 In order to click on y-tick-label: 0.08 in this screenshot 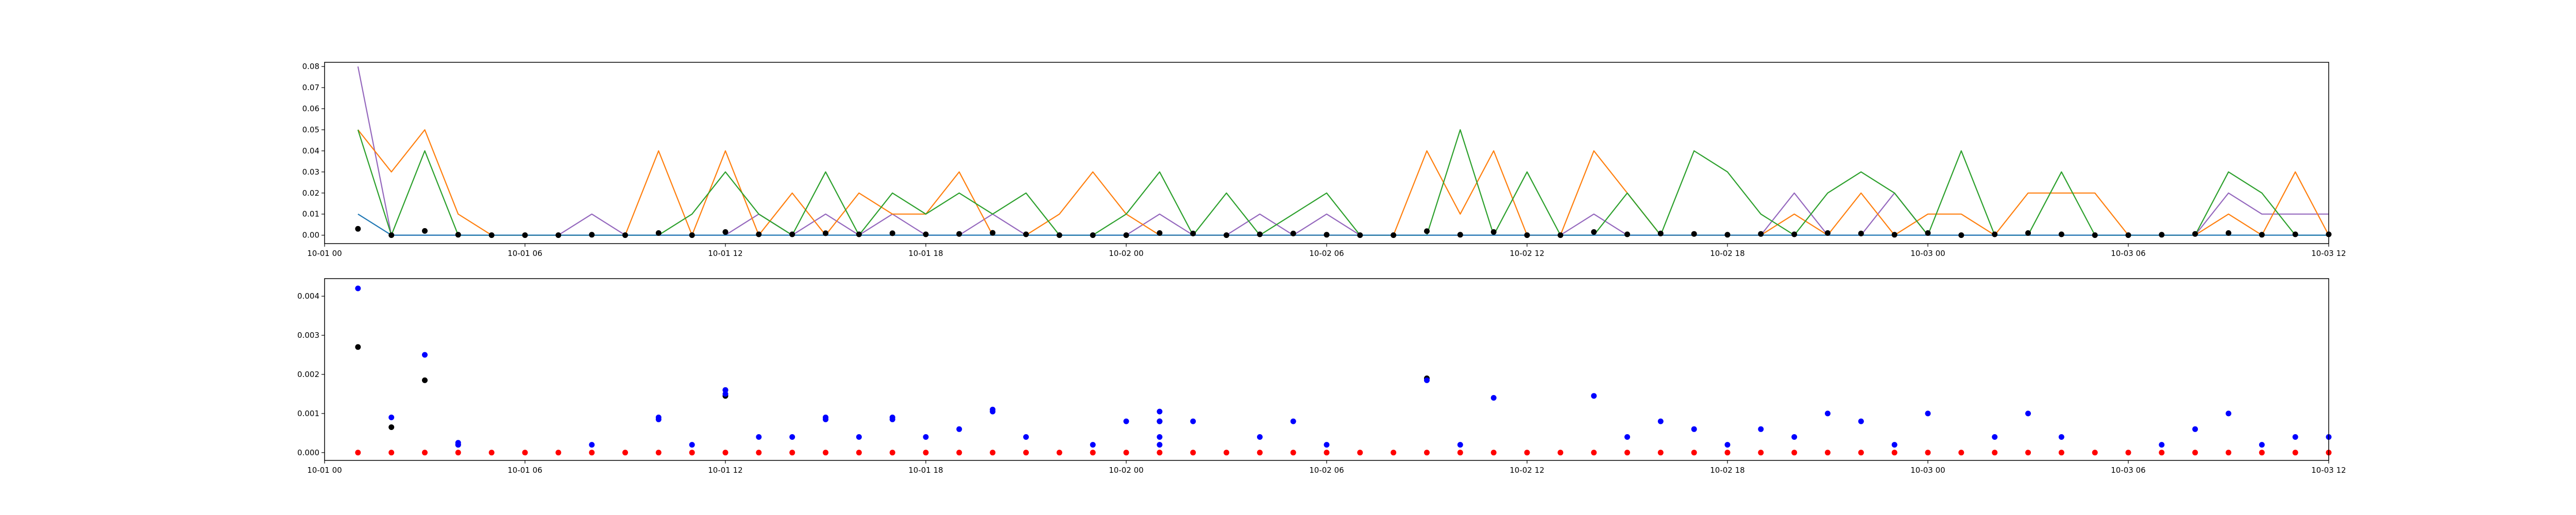, I will do `click(310, 66)`.